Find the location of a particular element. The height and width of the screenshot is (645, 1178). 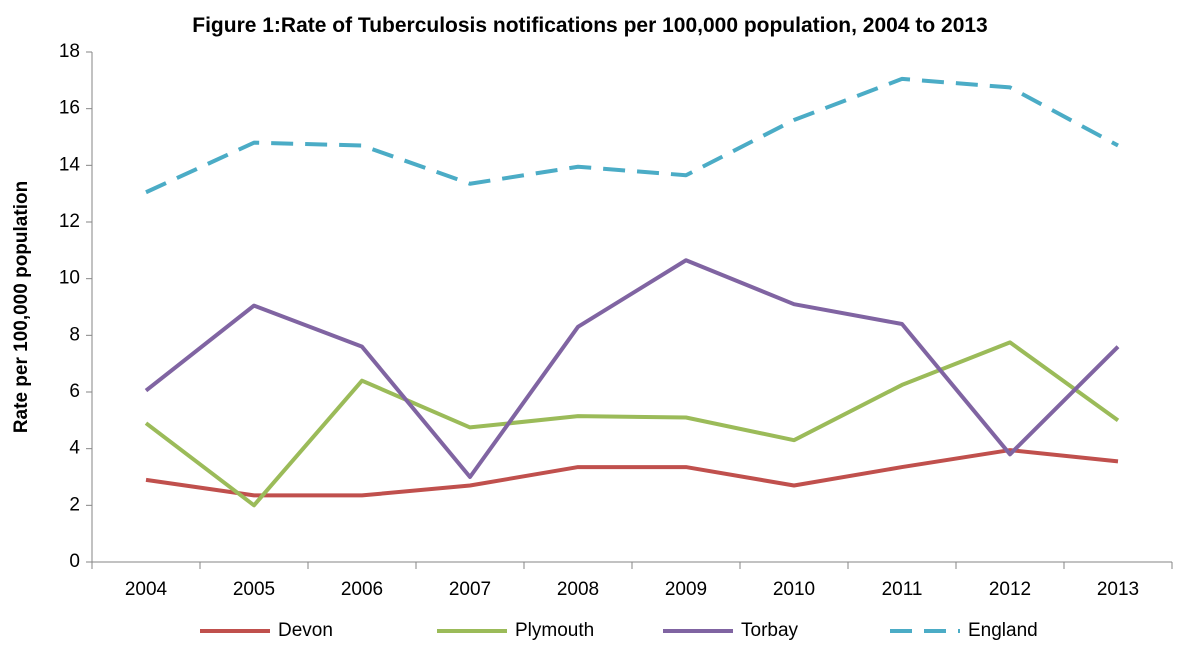

y-tick-label: 8 is located at coordinates (74, 334).